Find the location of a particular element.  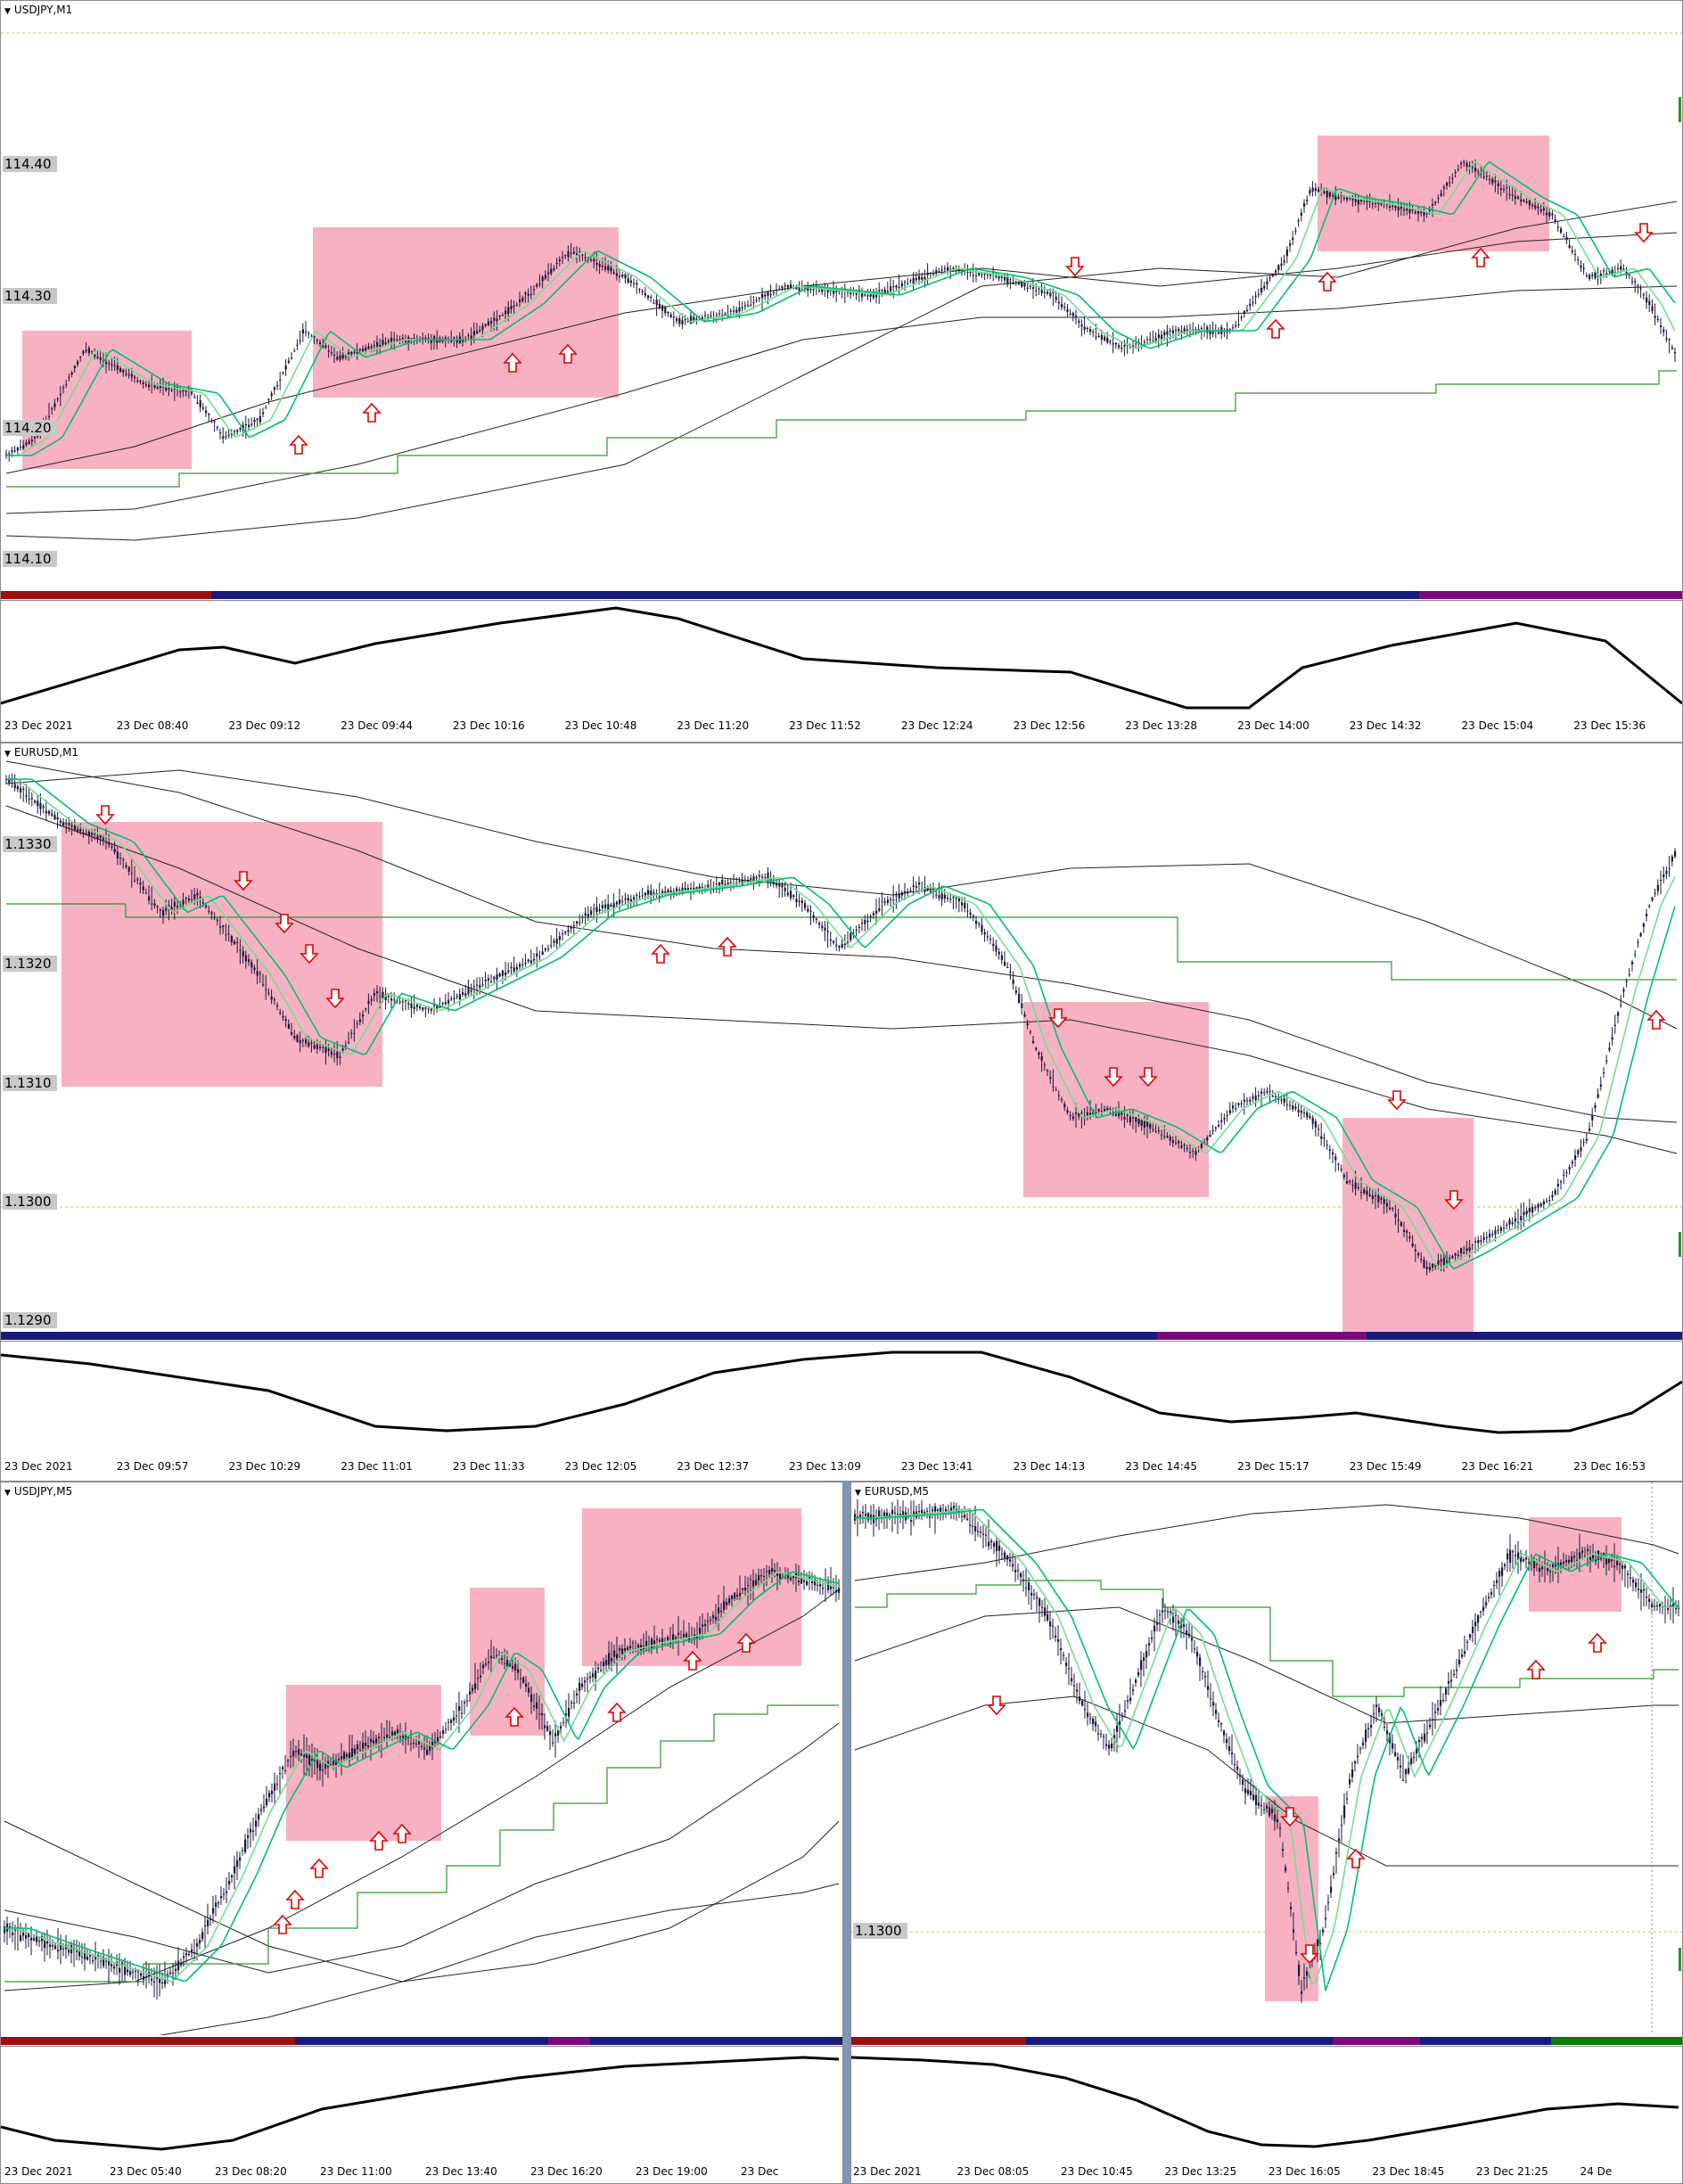

time-label: 23 Dec 13:40 is located at coordinates (461, 2171).